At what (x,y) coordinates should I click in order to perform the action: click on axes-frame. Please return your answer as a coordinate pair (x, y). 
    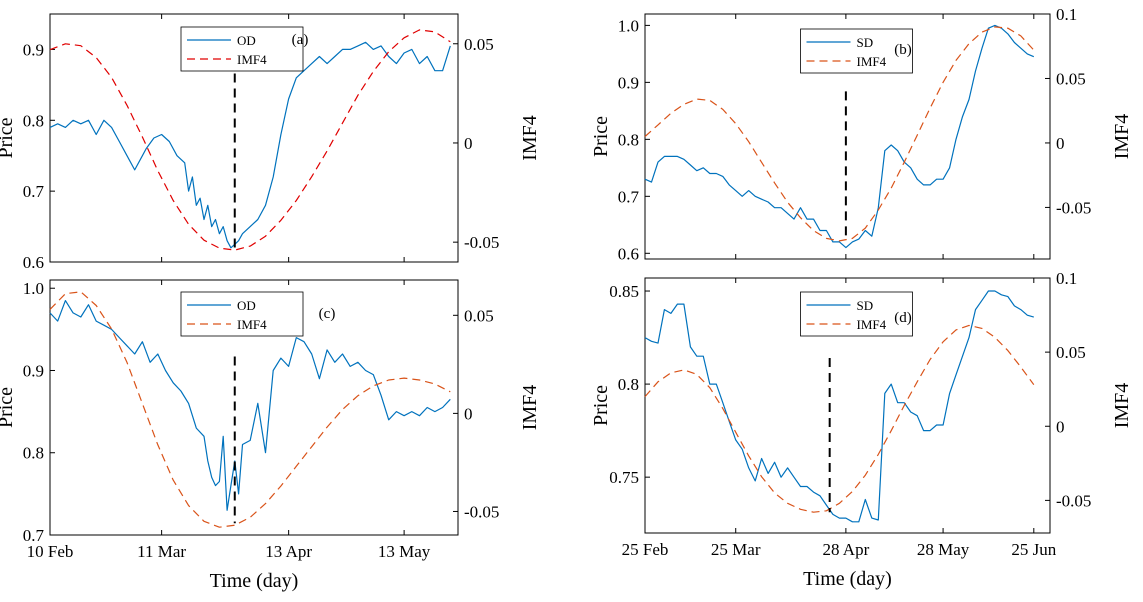
    Looking at the image, I should click on (254, 138).